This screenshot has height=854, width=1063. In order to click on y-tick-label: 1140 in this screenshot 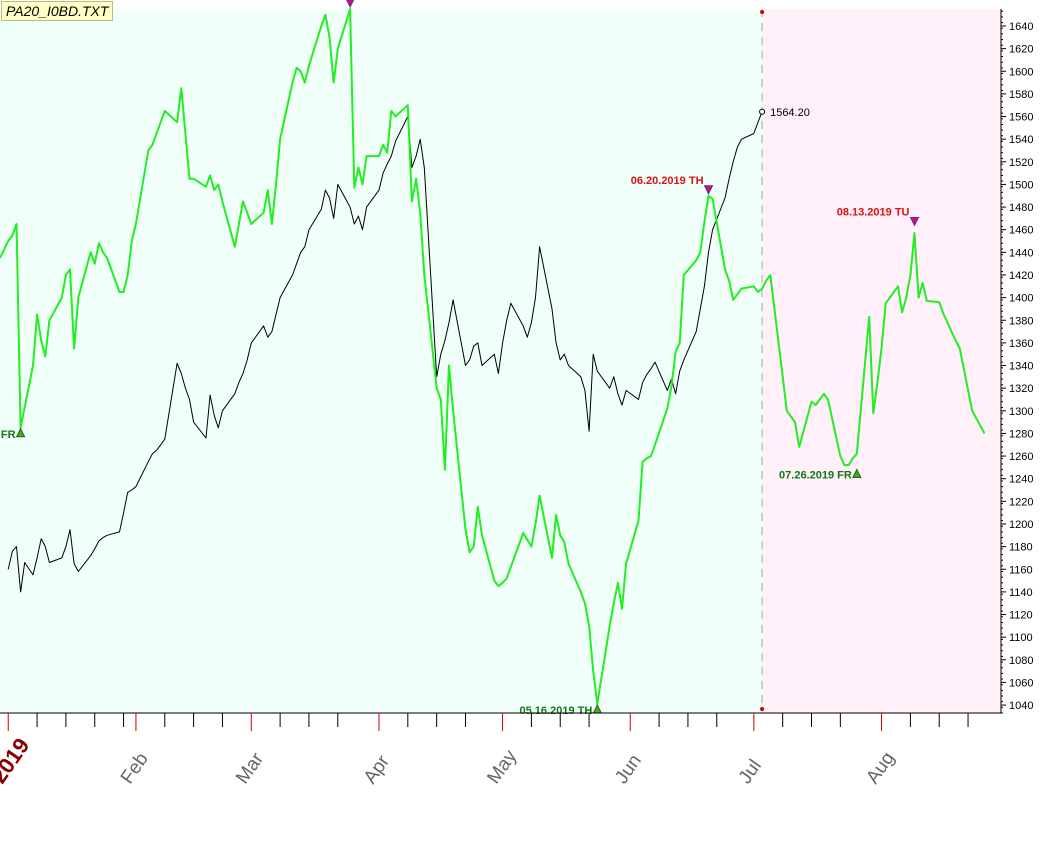, I will do `click(1021, 593)`.